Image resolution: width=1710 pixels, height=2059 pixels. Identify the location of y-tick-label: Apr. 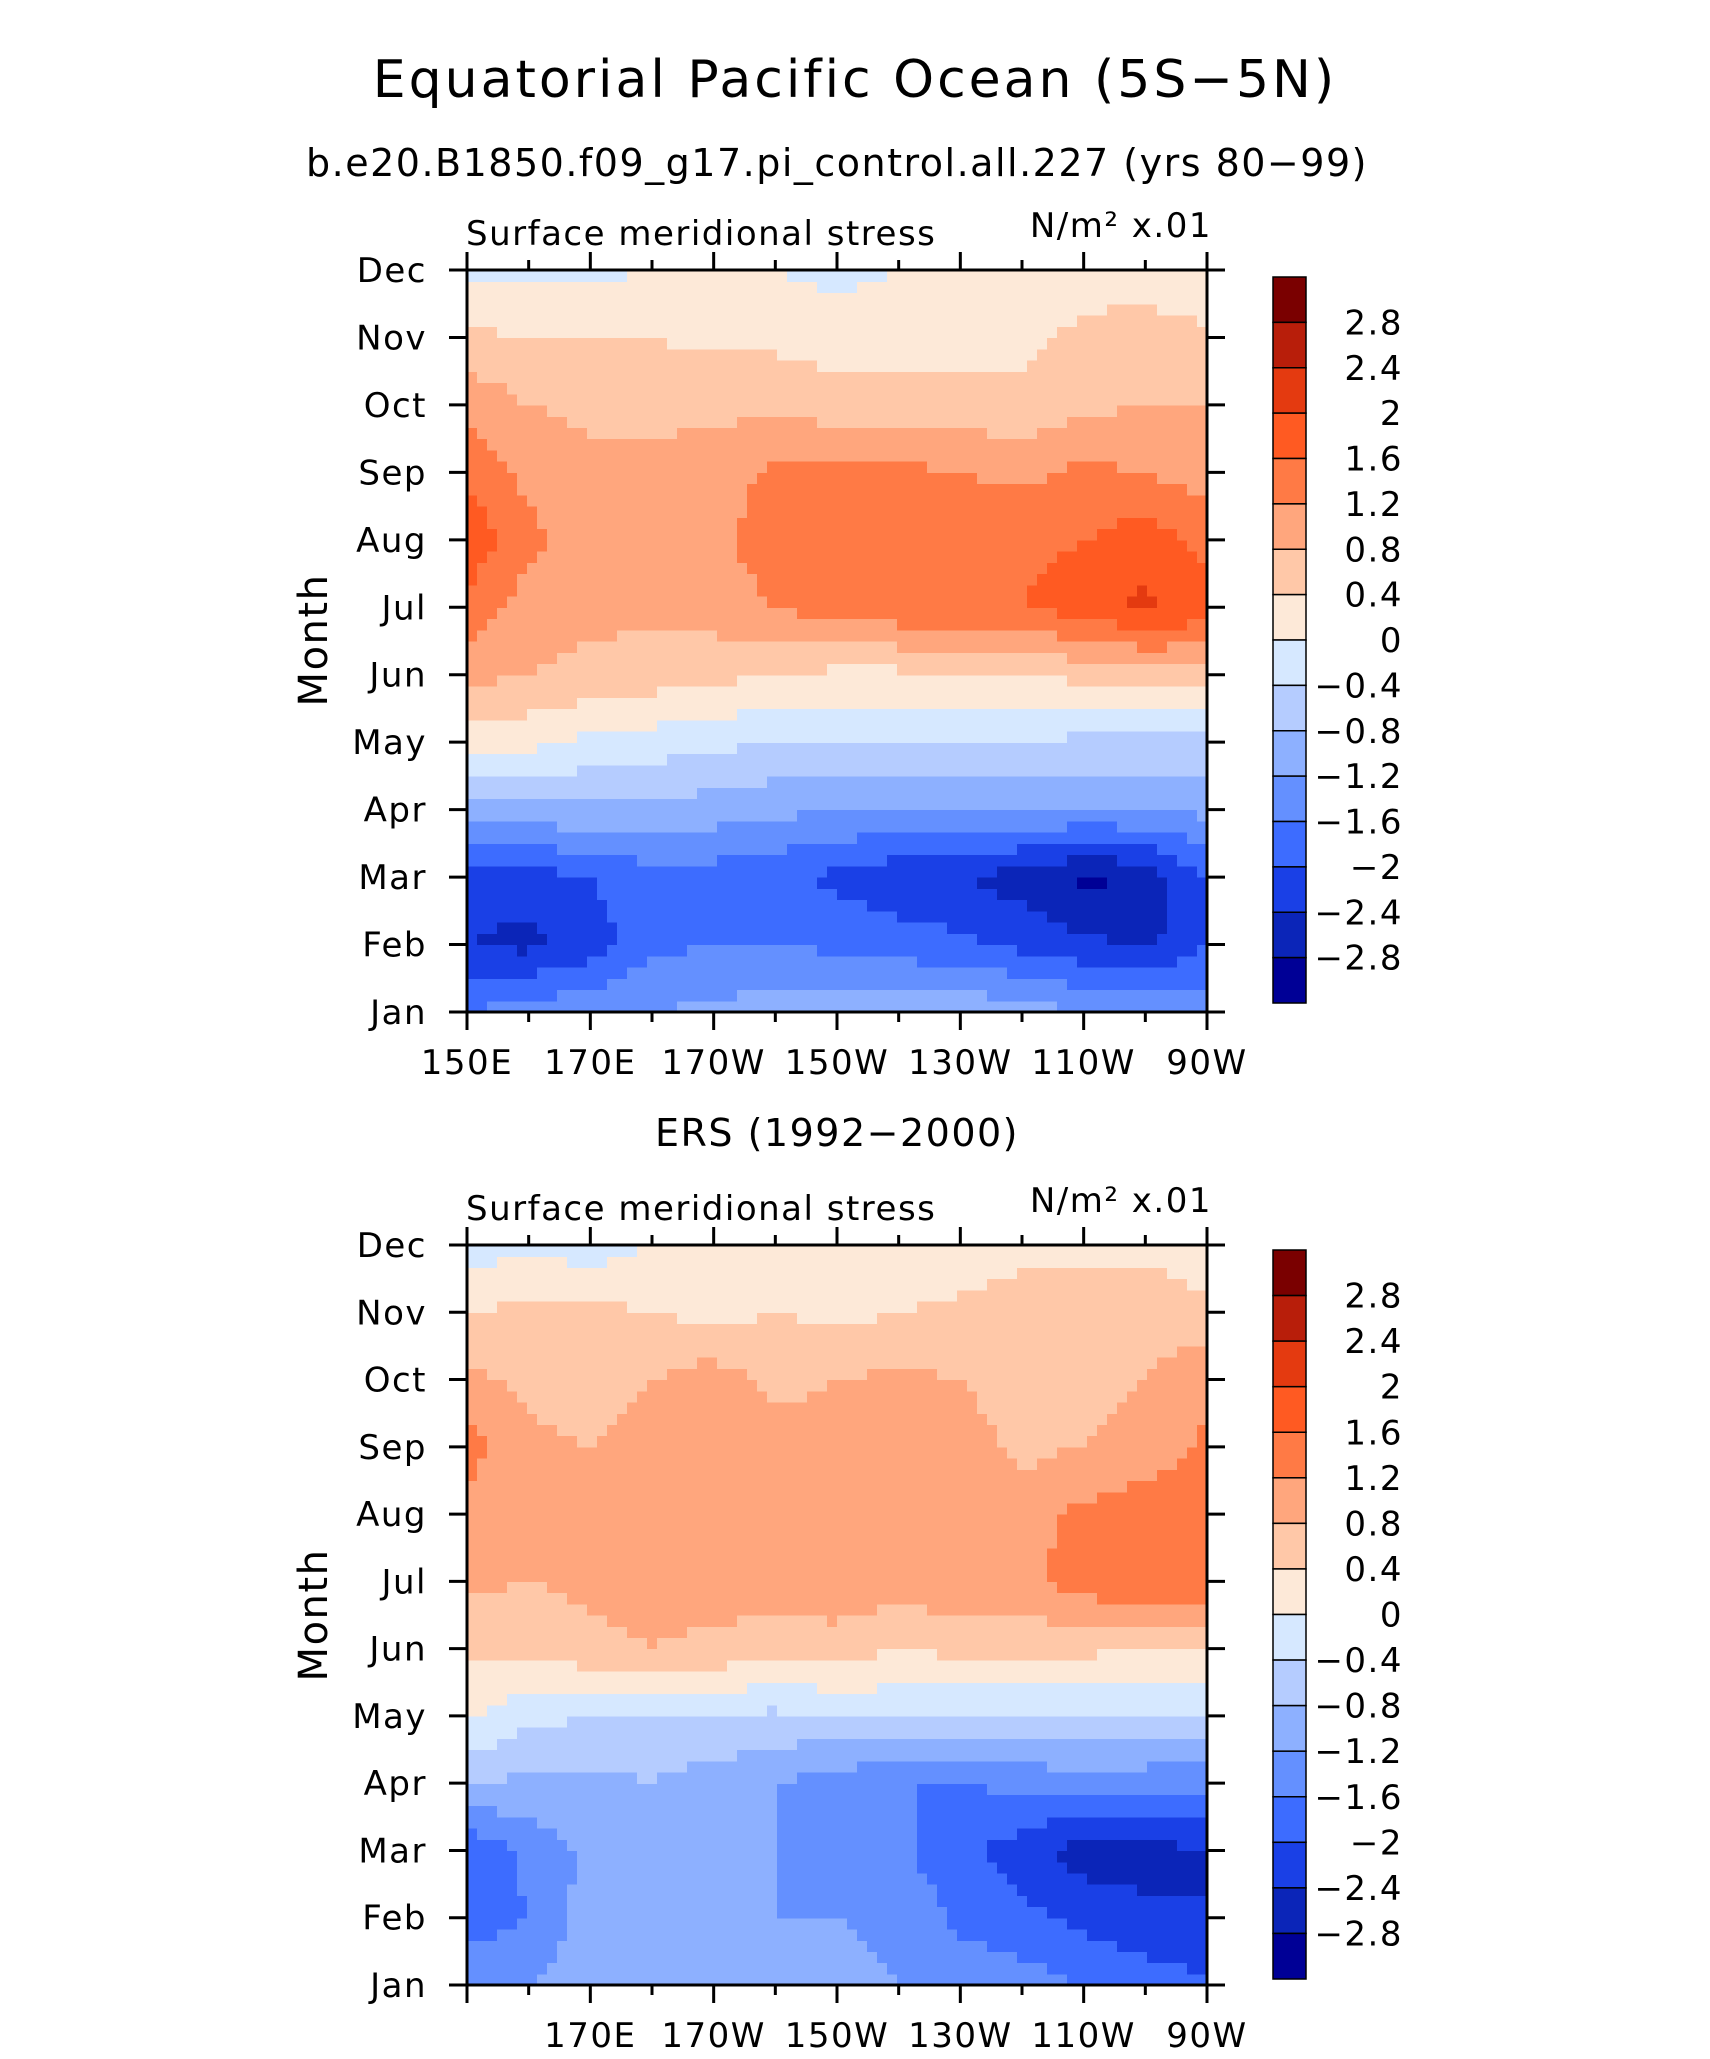
(395, 811).